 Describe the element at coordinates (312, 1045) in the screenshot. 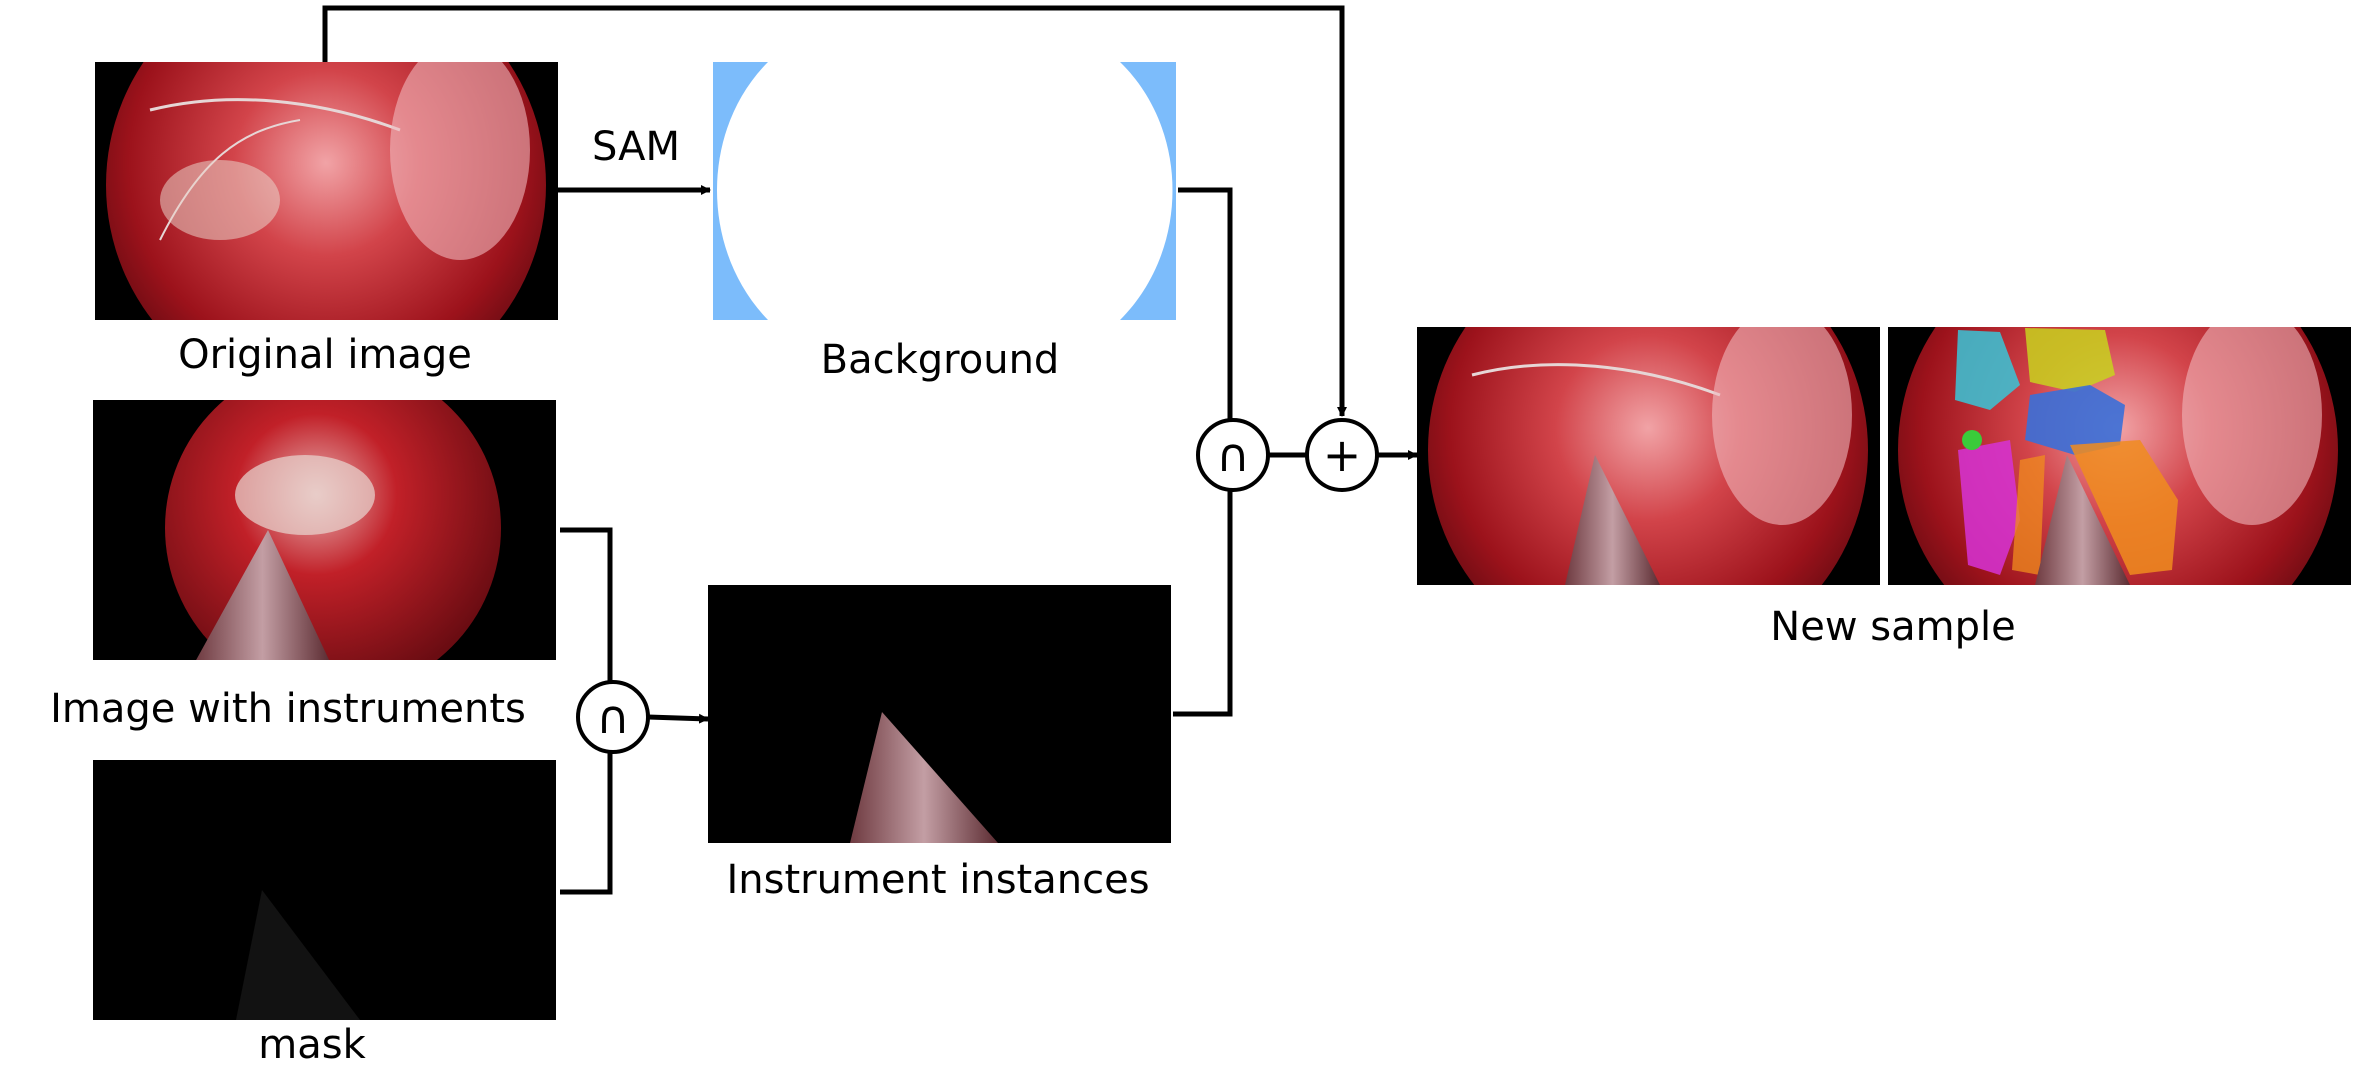

I see `mask-label: mask` at that location.